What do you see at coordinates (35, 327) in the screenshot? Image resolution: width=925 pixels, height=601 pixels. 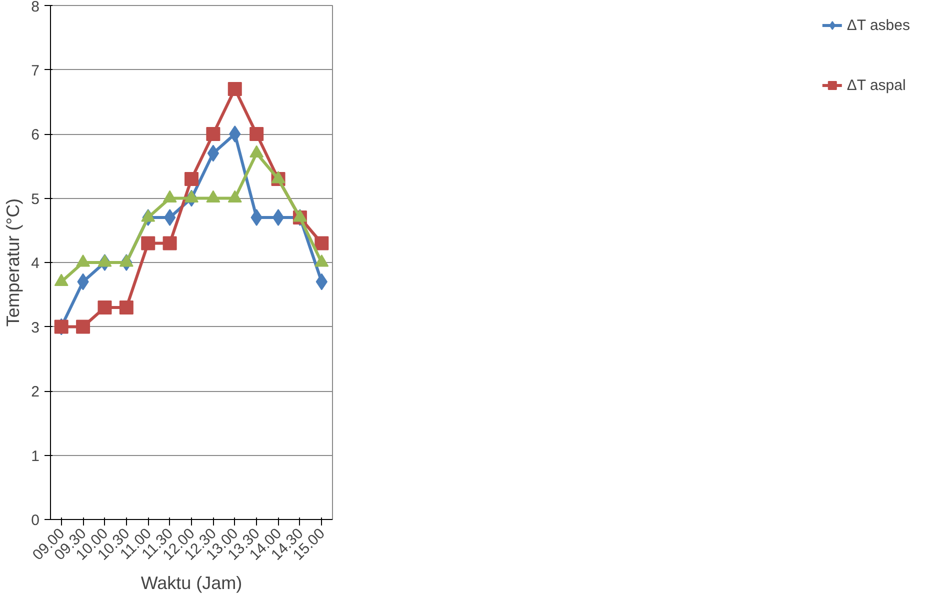 I see `y-tick-label: 3` at bounding box center [35, 327].